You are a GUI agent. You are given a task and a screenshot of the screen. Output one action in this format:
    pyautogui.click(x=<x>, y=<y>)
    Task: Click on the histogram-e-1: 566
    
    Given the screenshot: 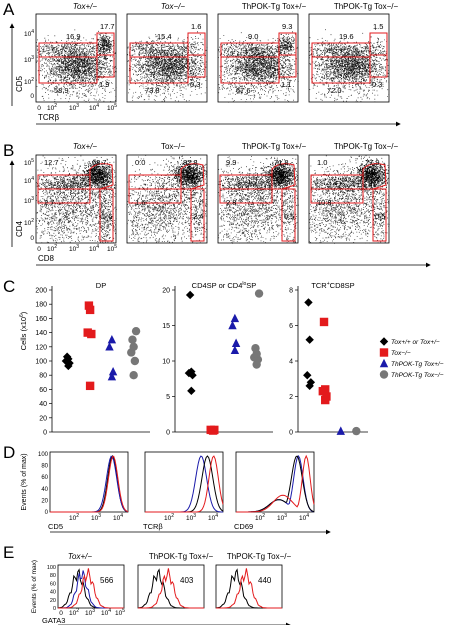 What is the action you would take?
    pyautogui.click(x=91, y=586)
    